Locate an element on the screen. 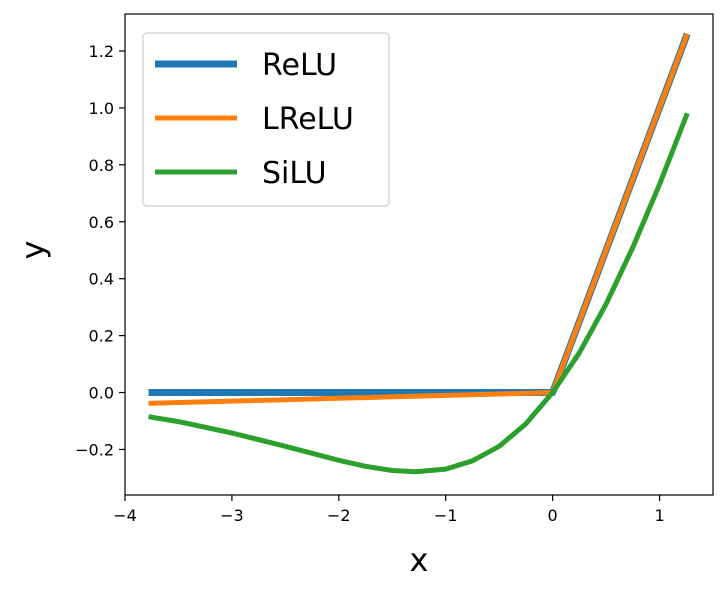 The image size is (722, 591). x-tick-label: −3 is located at coordinates (232, 515).